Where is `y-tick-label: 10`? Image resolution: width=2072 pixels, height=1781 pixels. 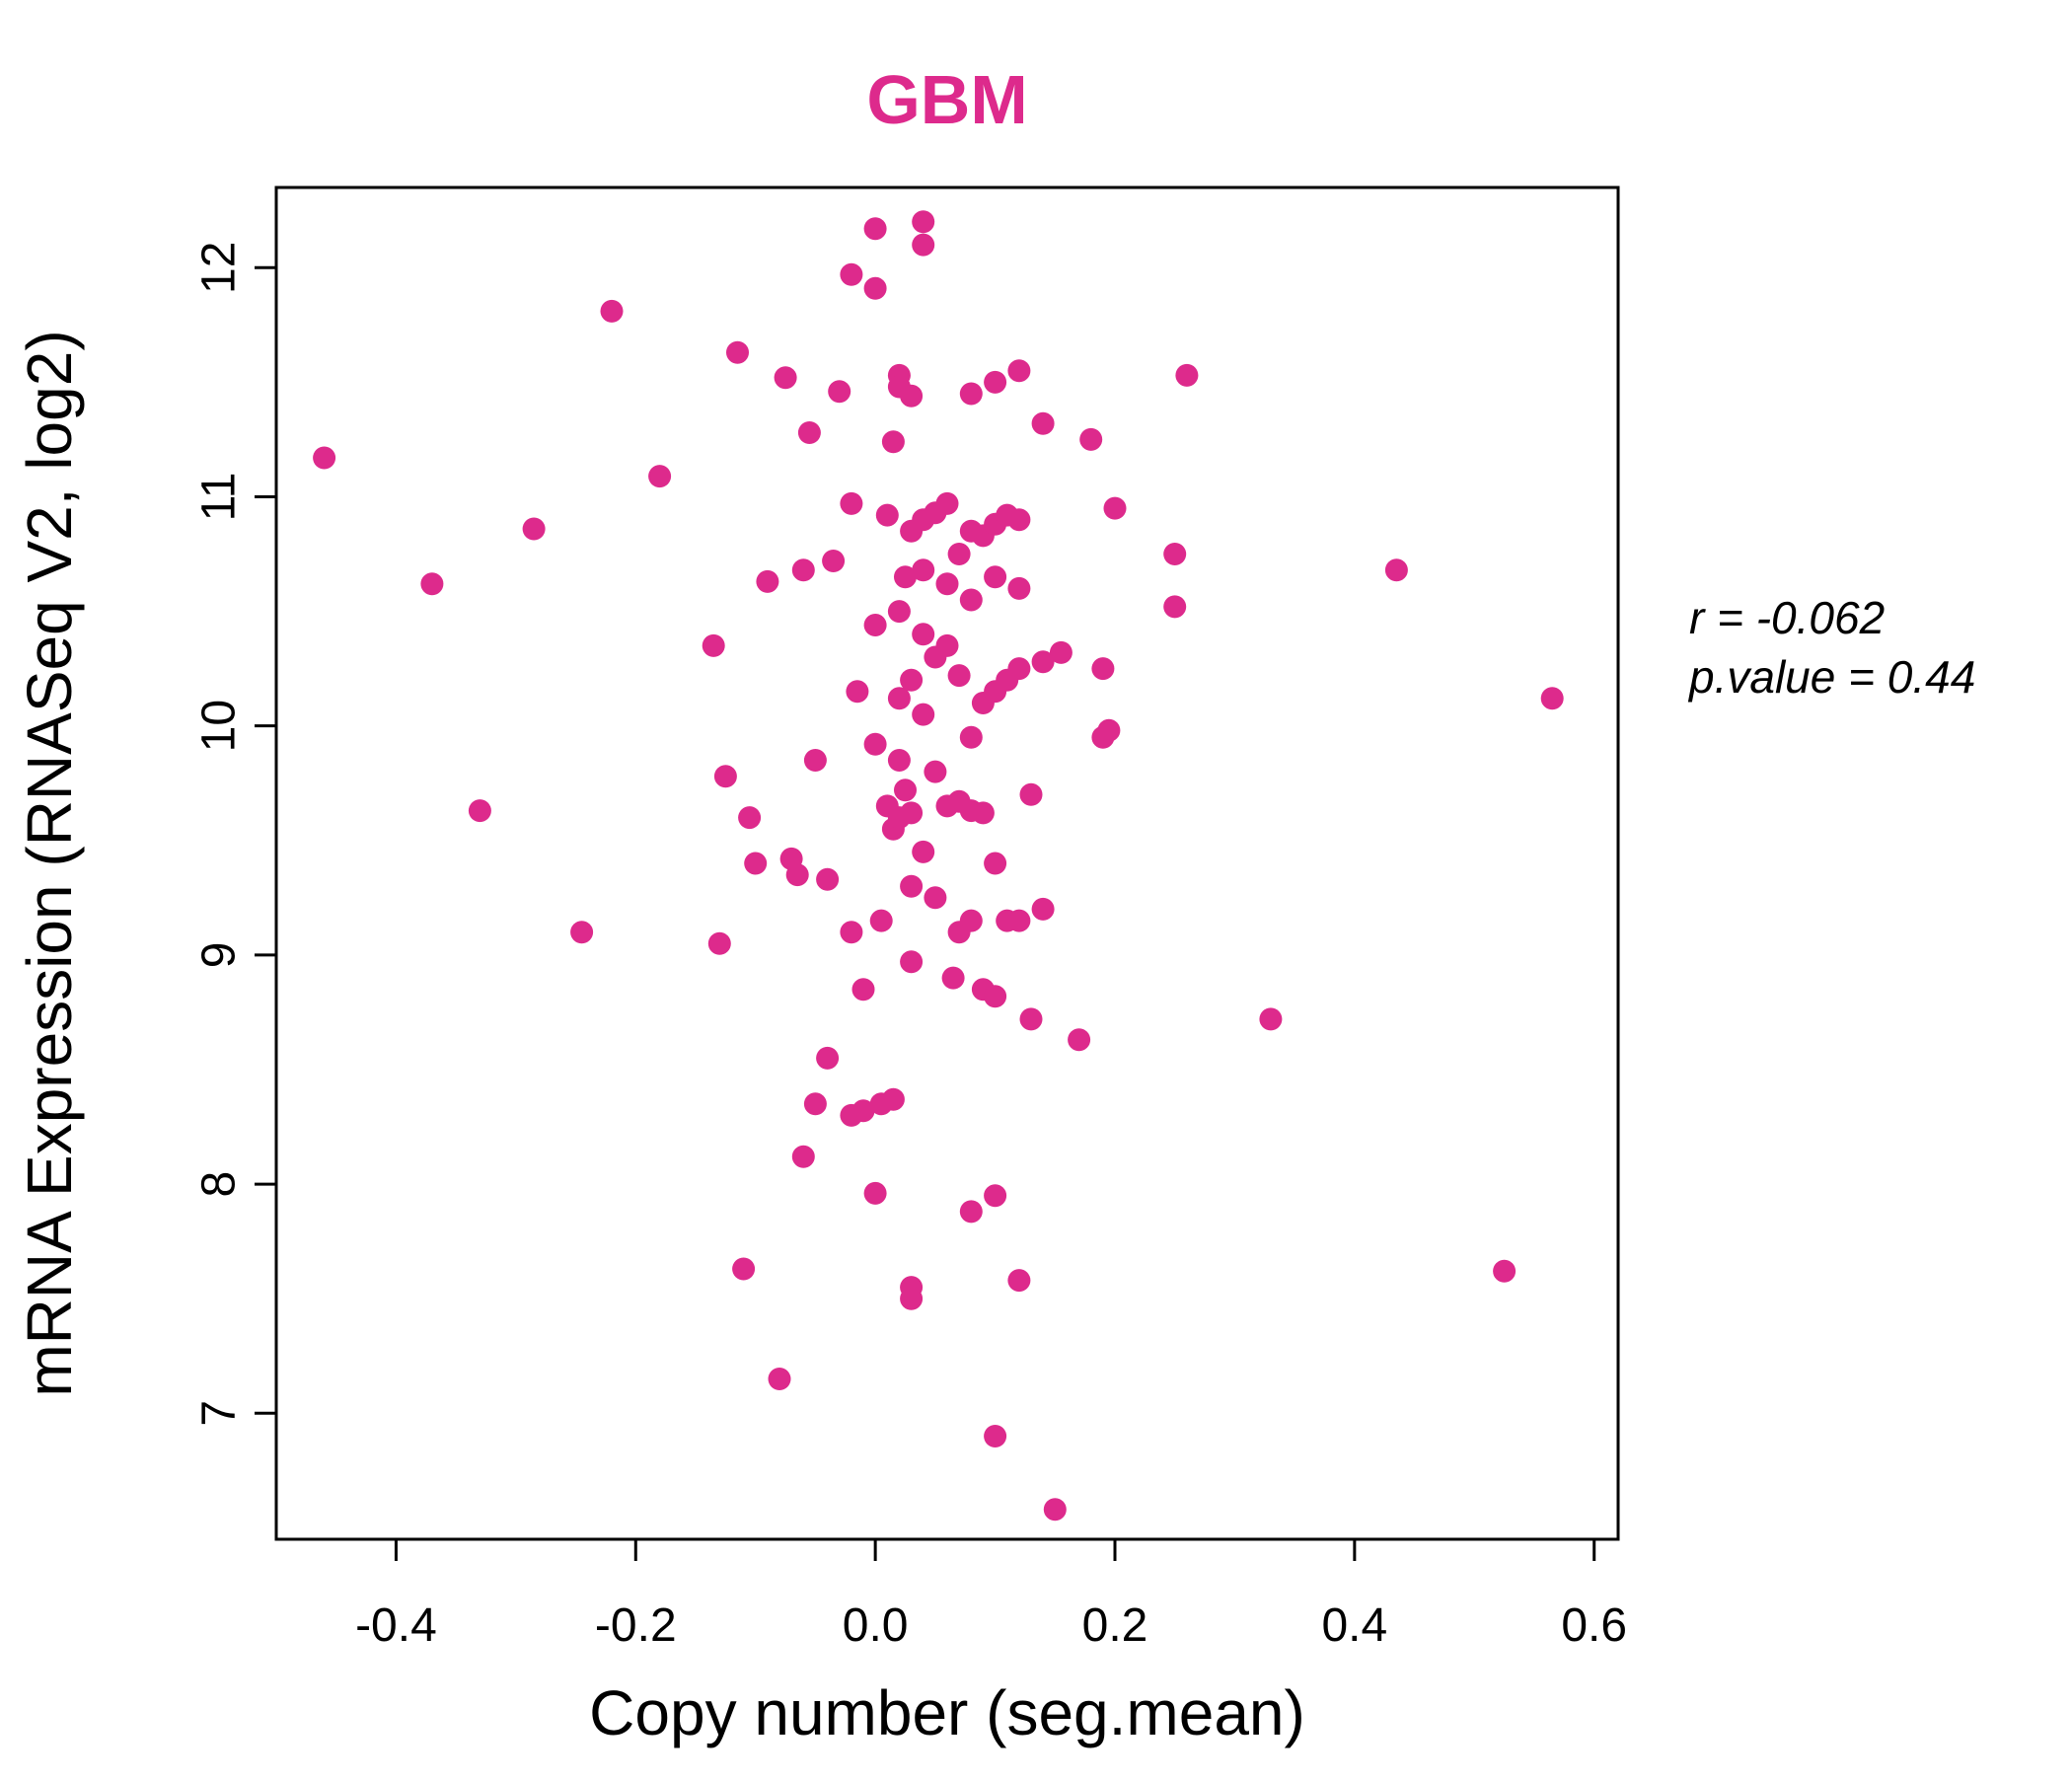
y-tick-label: 10 is located at coordinates (219, 726).